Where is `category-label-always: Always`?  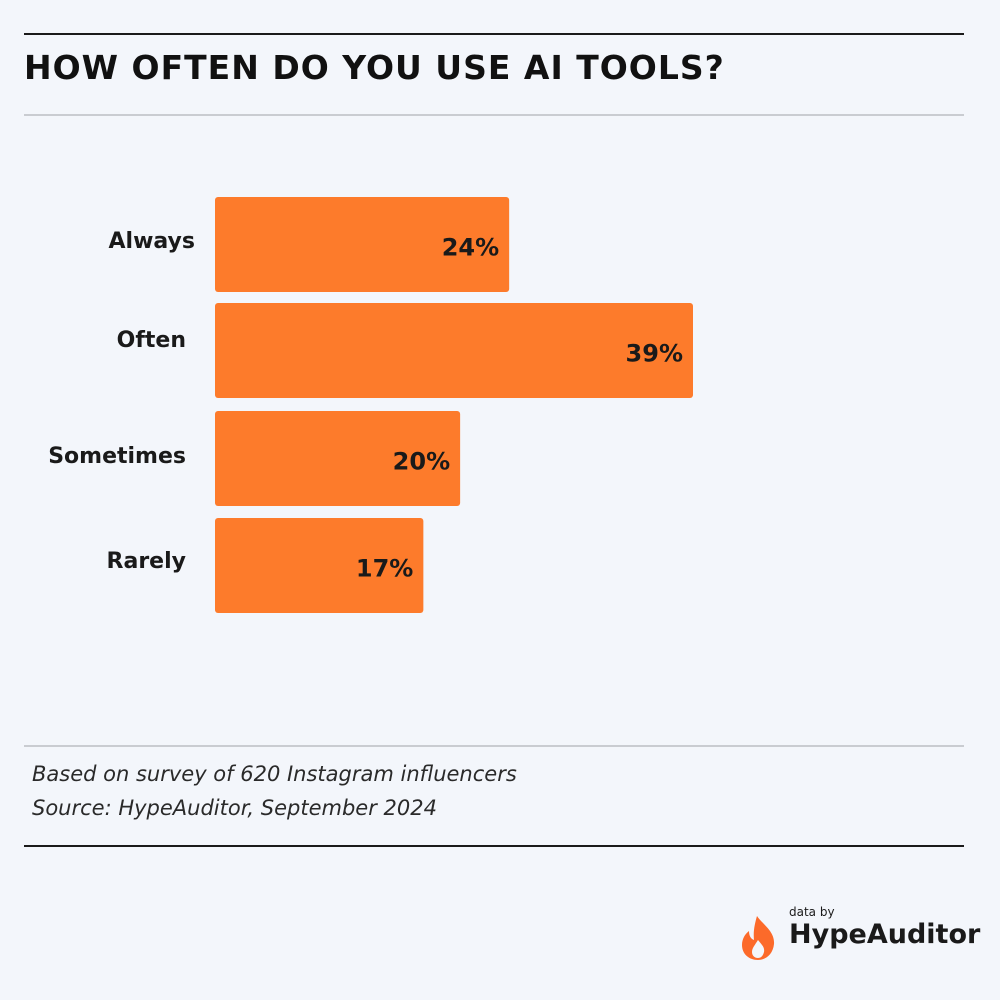
category-label-always: Always is located at coordinates (152, 241).